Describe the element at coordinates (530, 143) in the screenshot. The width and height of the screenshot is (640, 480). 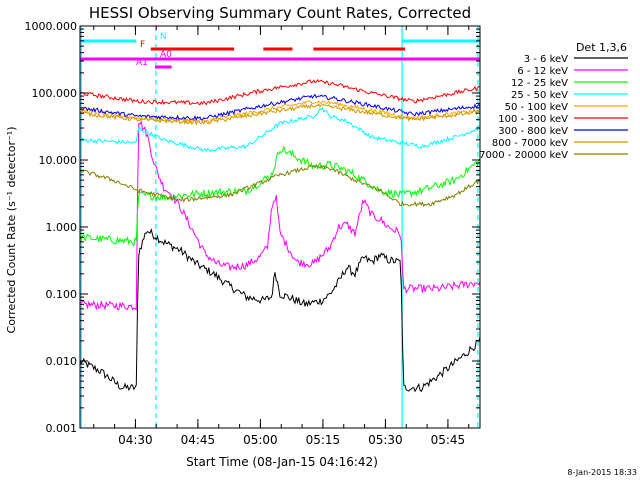
I see `legend-label-7: 800 - 7000 keV` at that location.